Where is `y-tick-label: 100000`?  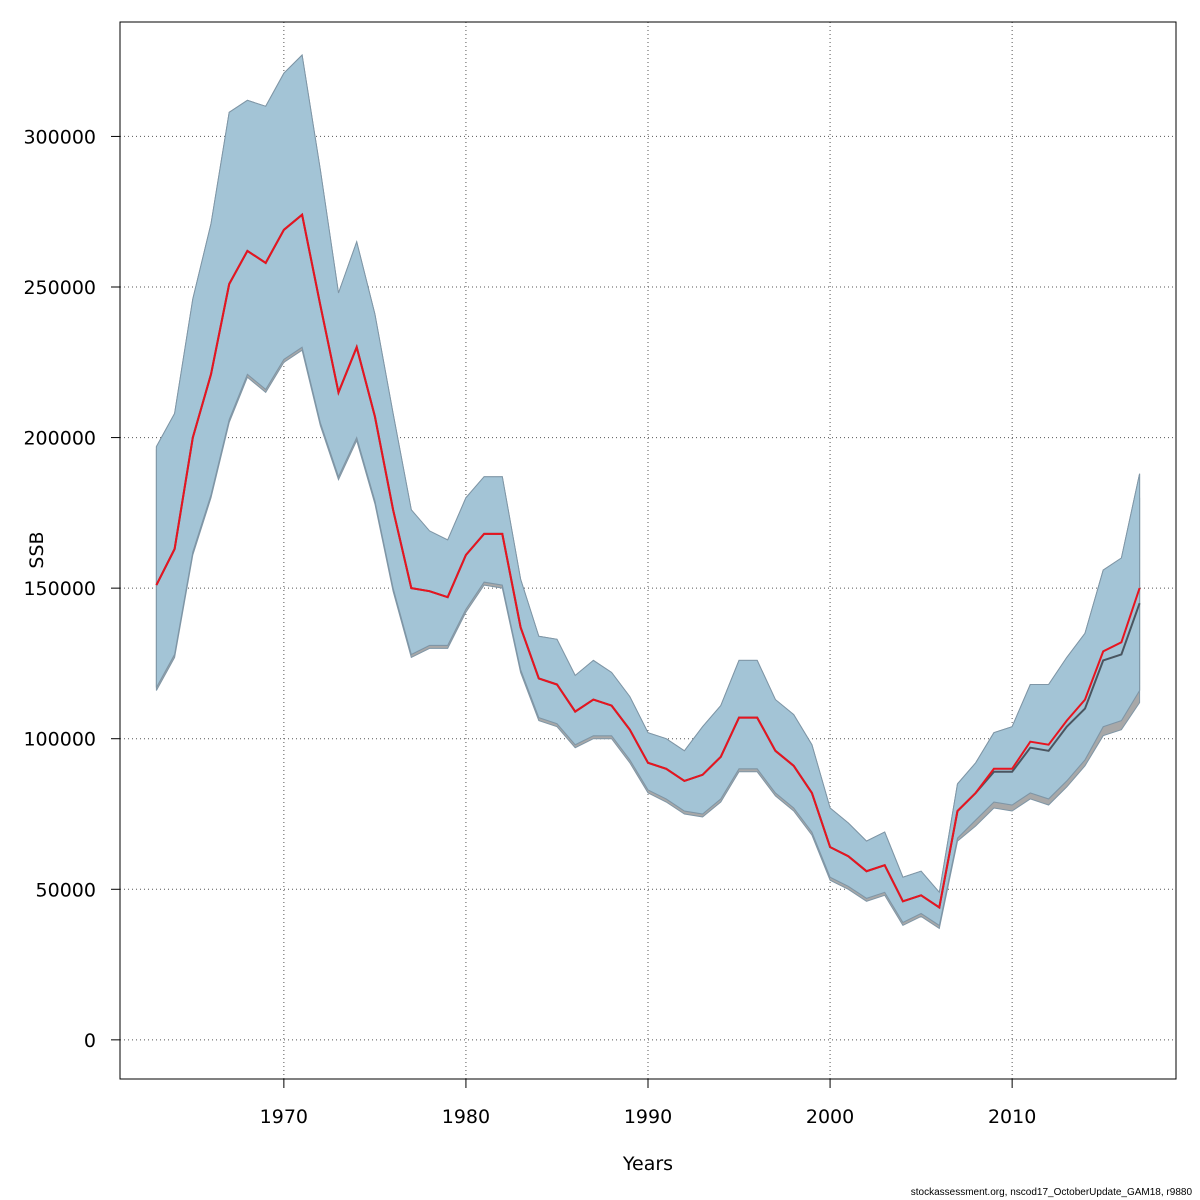
y-tick-label: 100000 is located at coordinates (59, 740).